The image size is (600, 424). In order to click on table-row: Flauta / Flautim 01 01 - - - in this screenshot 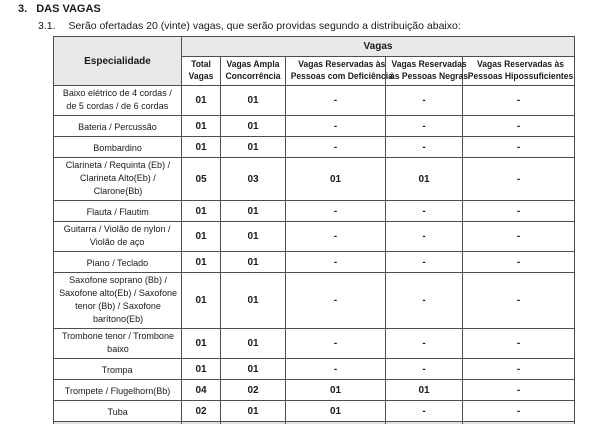, I will do `click(314, 211)`.